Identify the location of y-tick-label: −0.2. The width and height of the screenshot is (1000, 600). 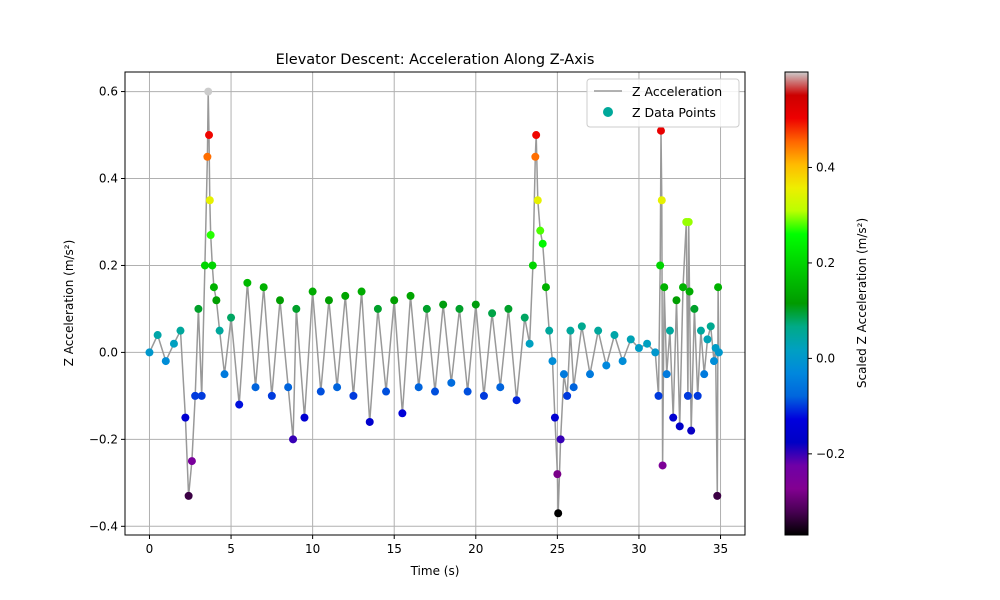
(103, 439).